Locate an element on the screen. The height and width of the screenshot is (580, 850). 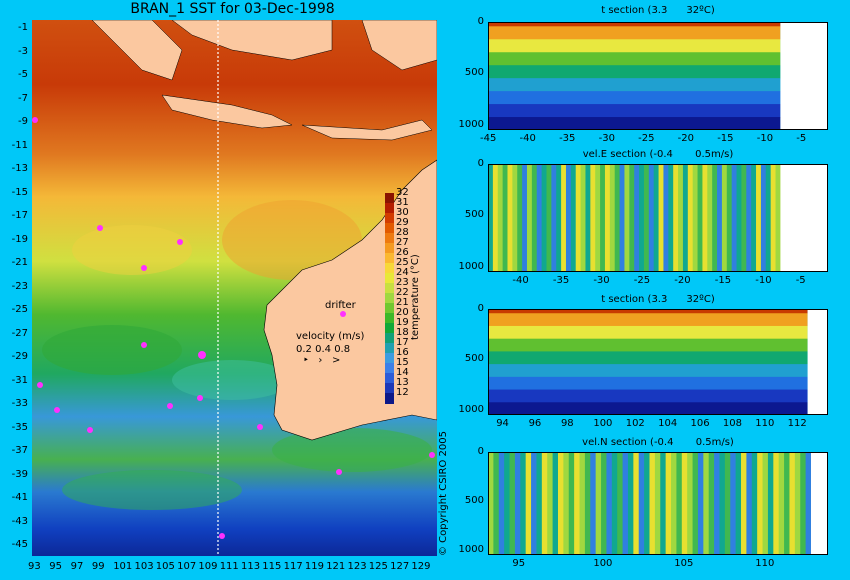
map-y-tick: -43 is located at coordinates (19, 521).